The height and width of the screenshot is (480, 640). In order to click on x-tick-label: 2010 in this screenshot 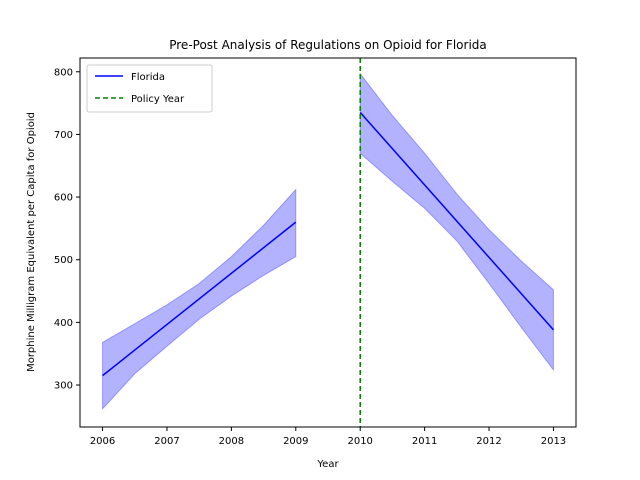, I will do `click(359, 441)`.